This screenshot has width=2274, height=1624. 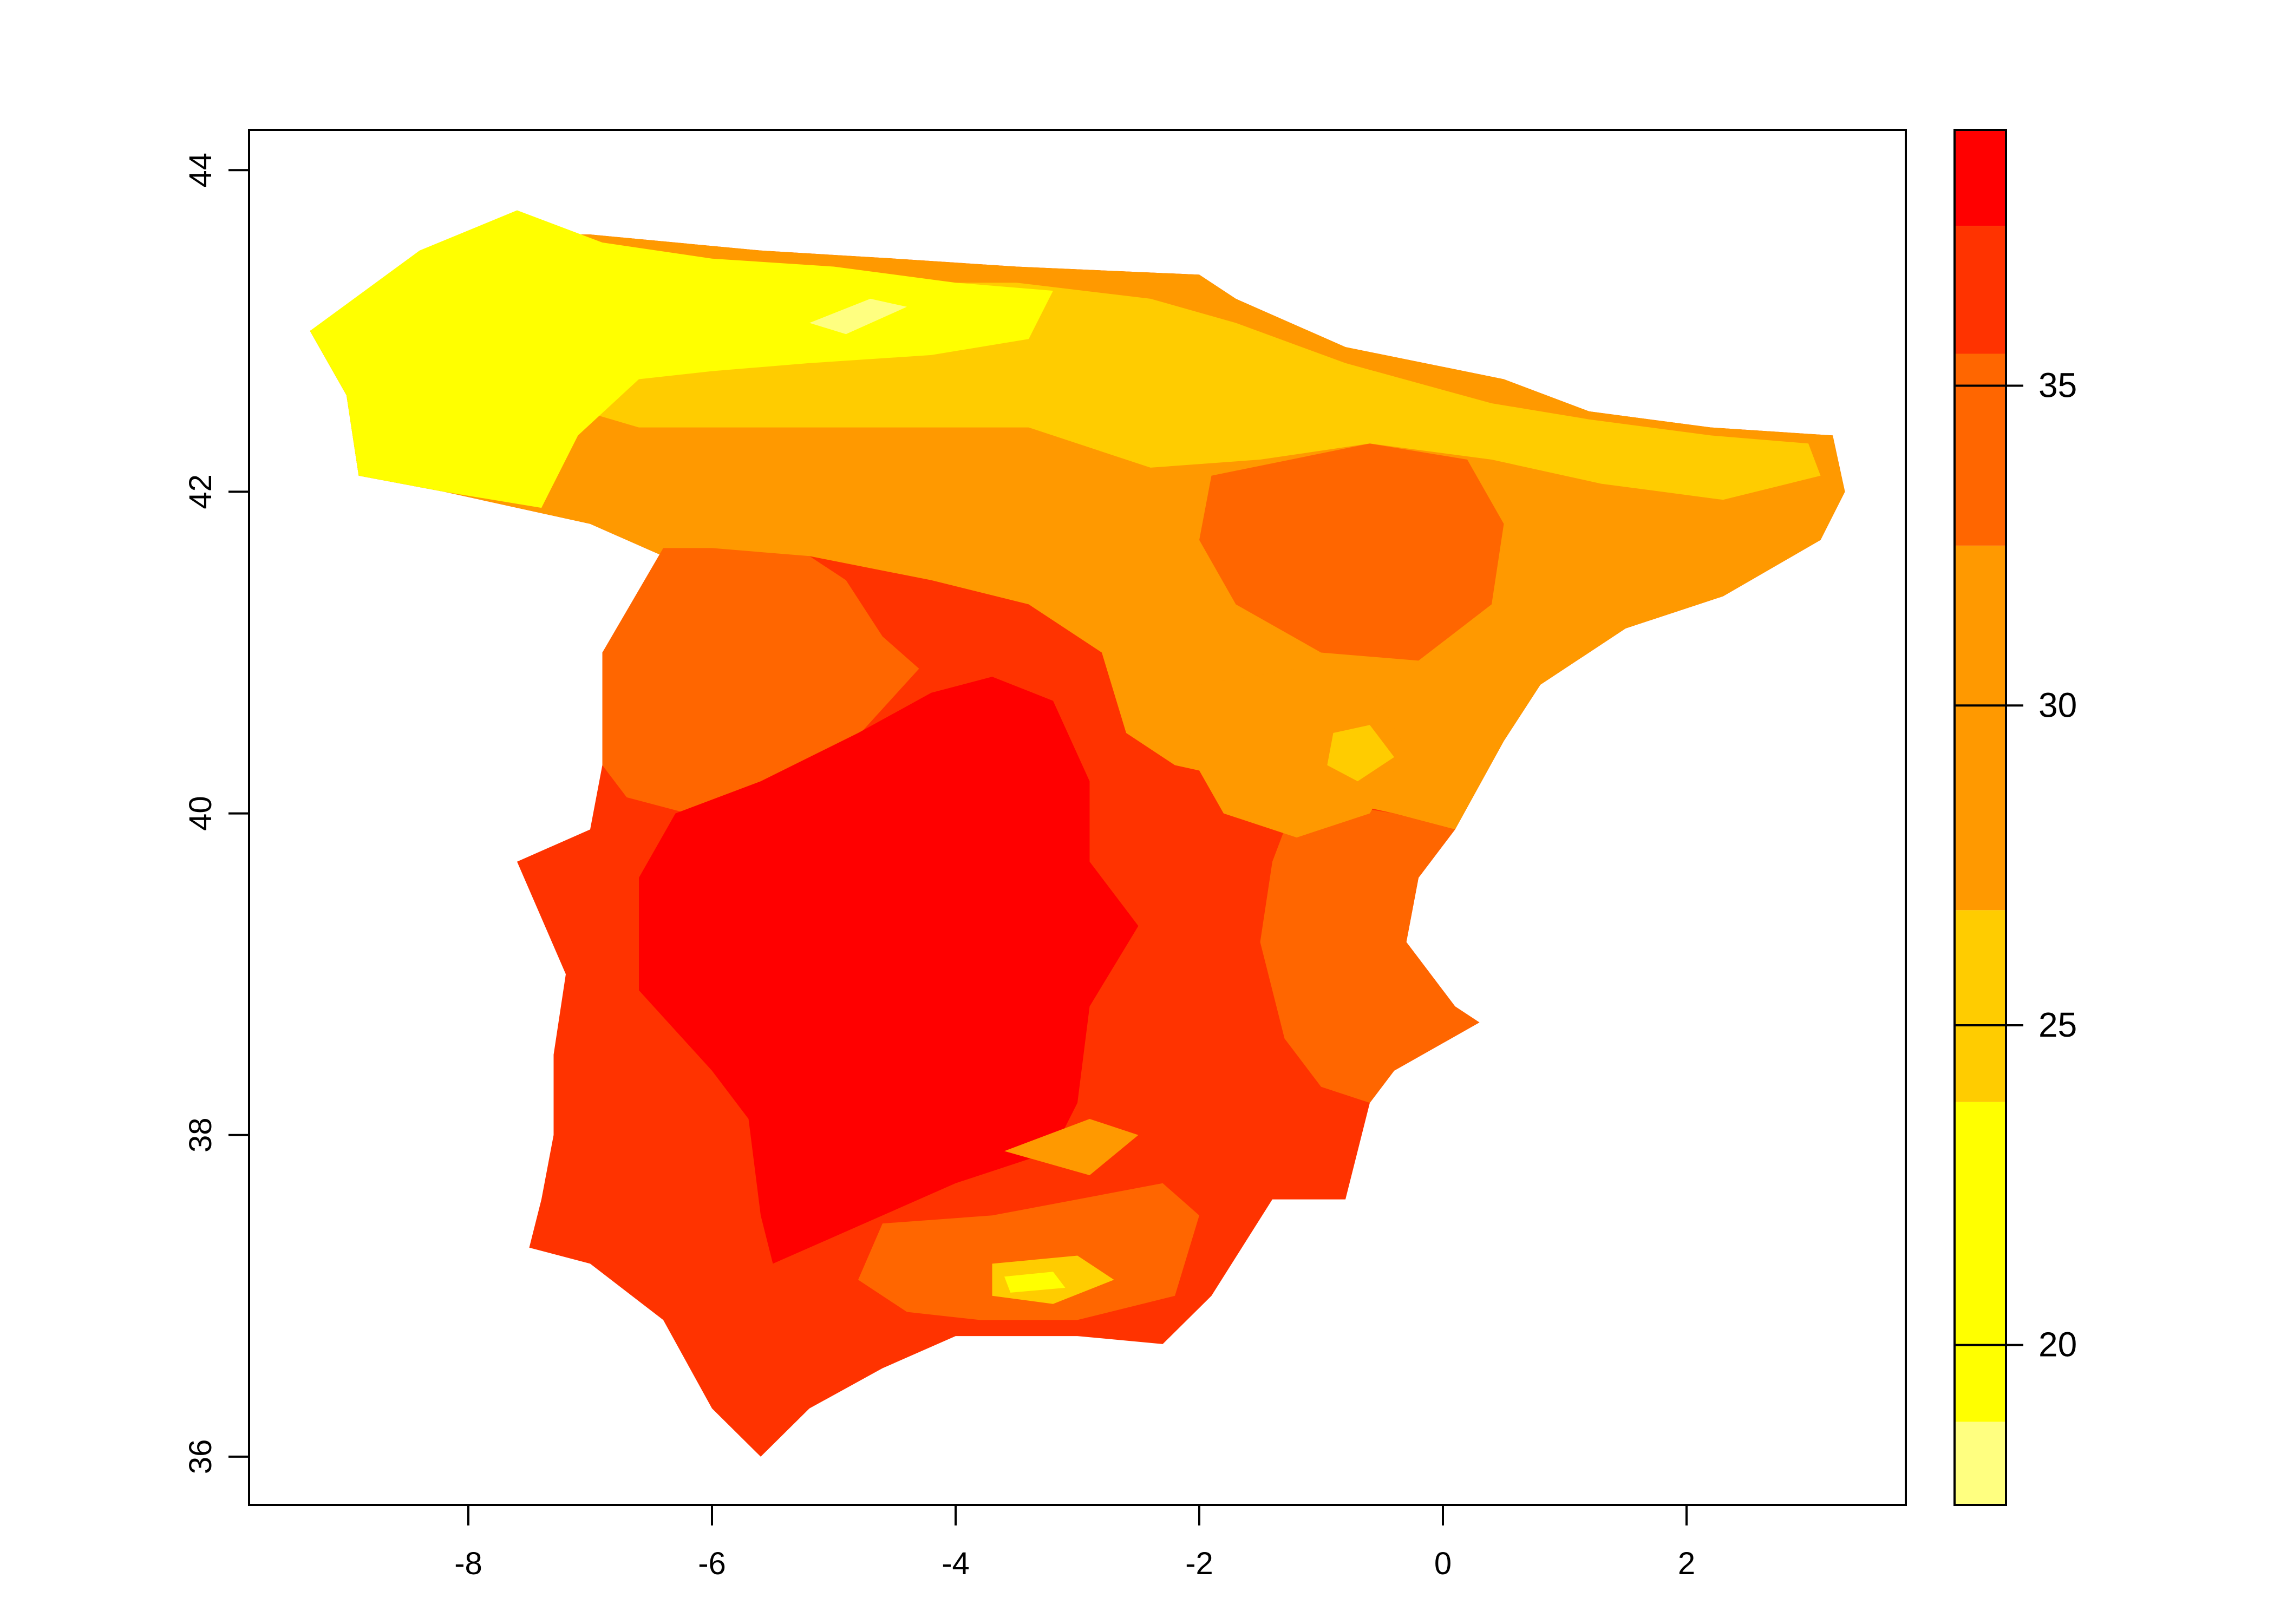 I want to click on x-tick-label: -8, so click(x=468, y=1563).